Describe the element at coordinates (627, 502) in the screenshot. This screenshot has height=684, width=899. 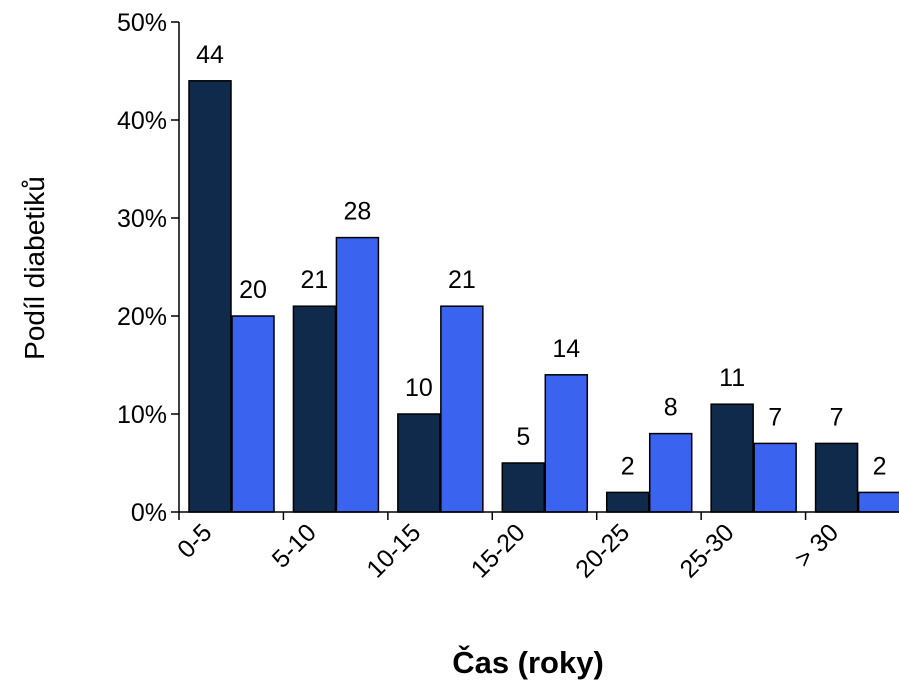
I see `bar-s1-2025` at that location.